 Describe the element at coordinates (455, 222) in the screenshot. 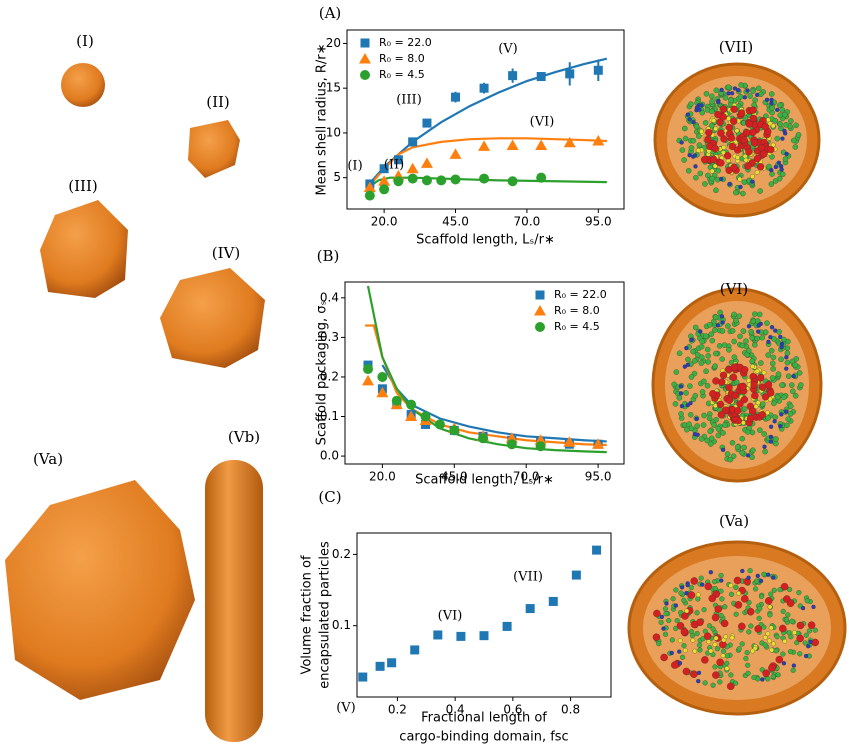

I see `x-tick-label: 45.0` at that location.